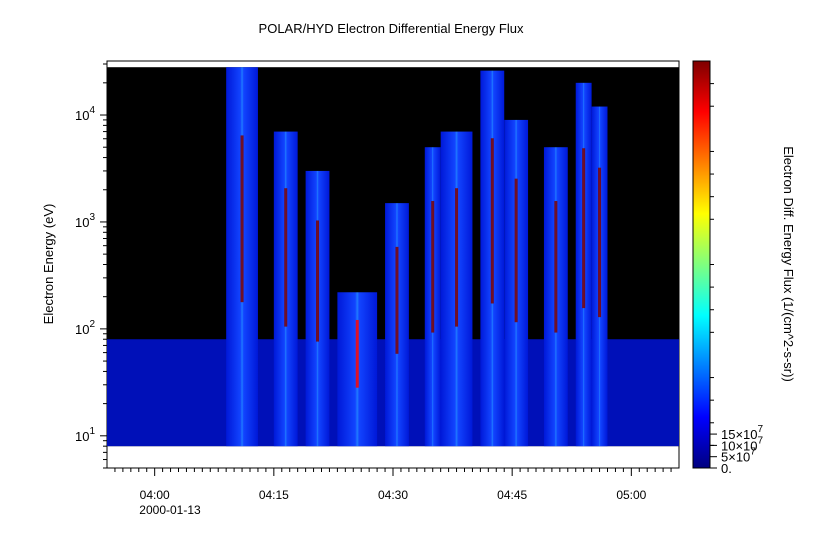  Describe the element at coordinates (742, 444) in the screenshot. I see `cb-tick-label-3: 10×107` at that location.